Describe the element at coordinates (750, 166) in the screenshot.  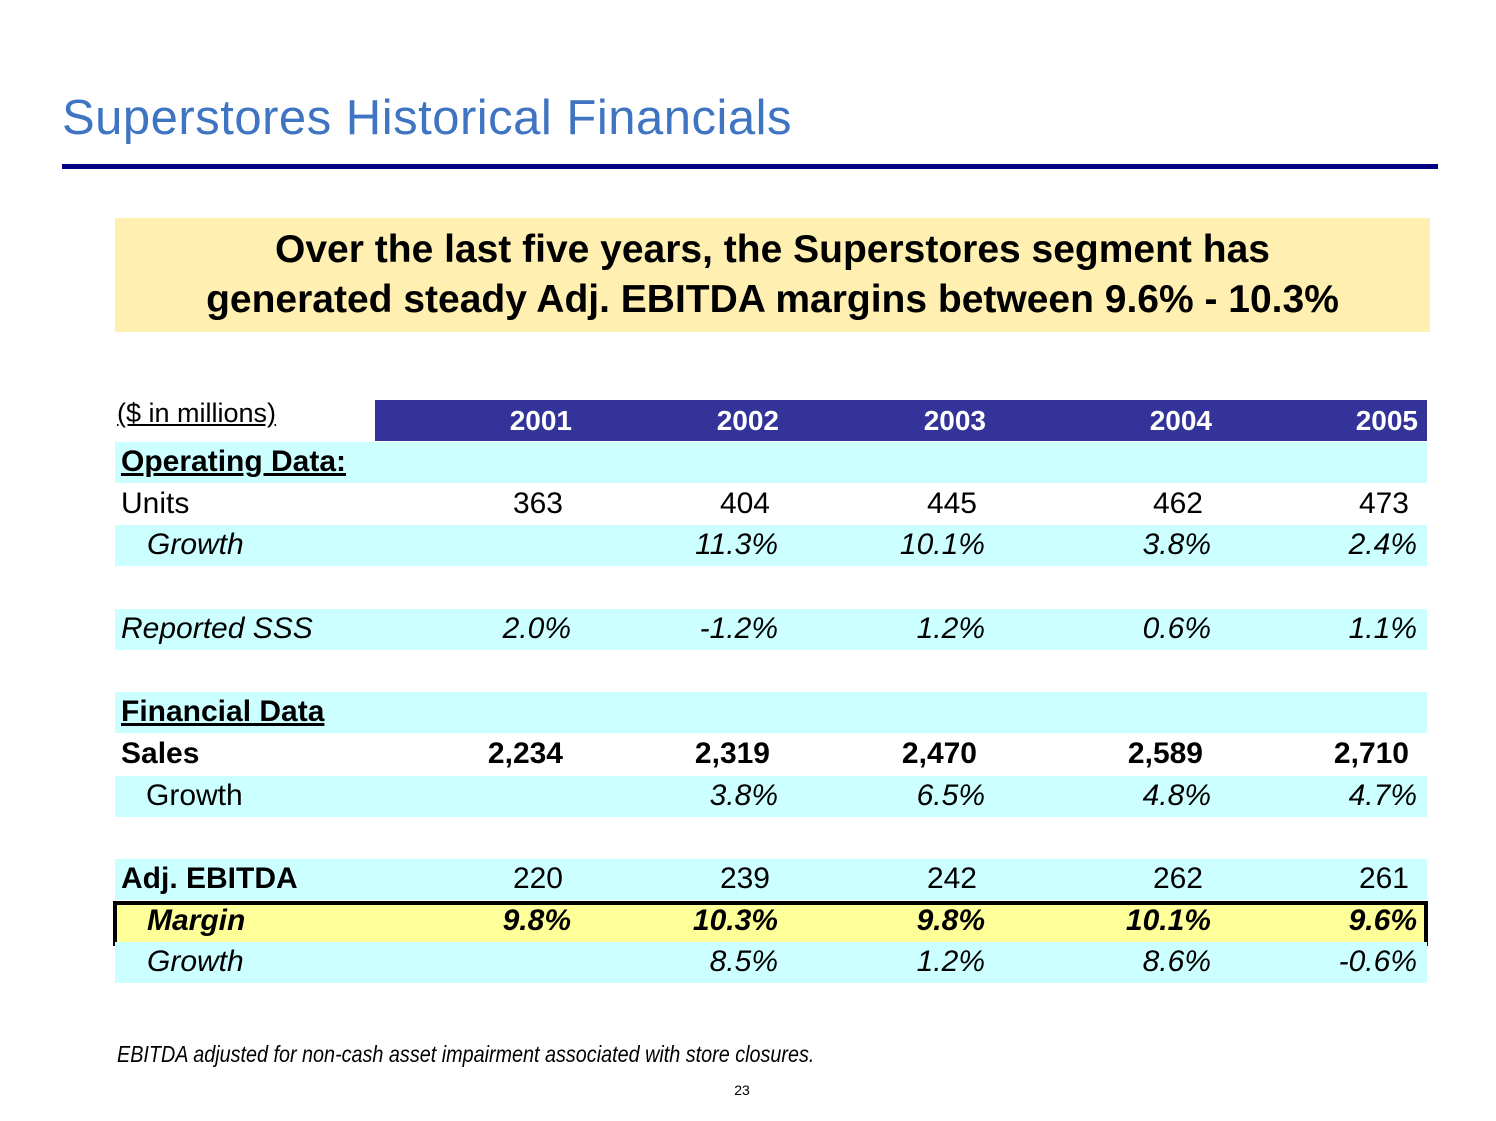
I see `title-rule` at that location.